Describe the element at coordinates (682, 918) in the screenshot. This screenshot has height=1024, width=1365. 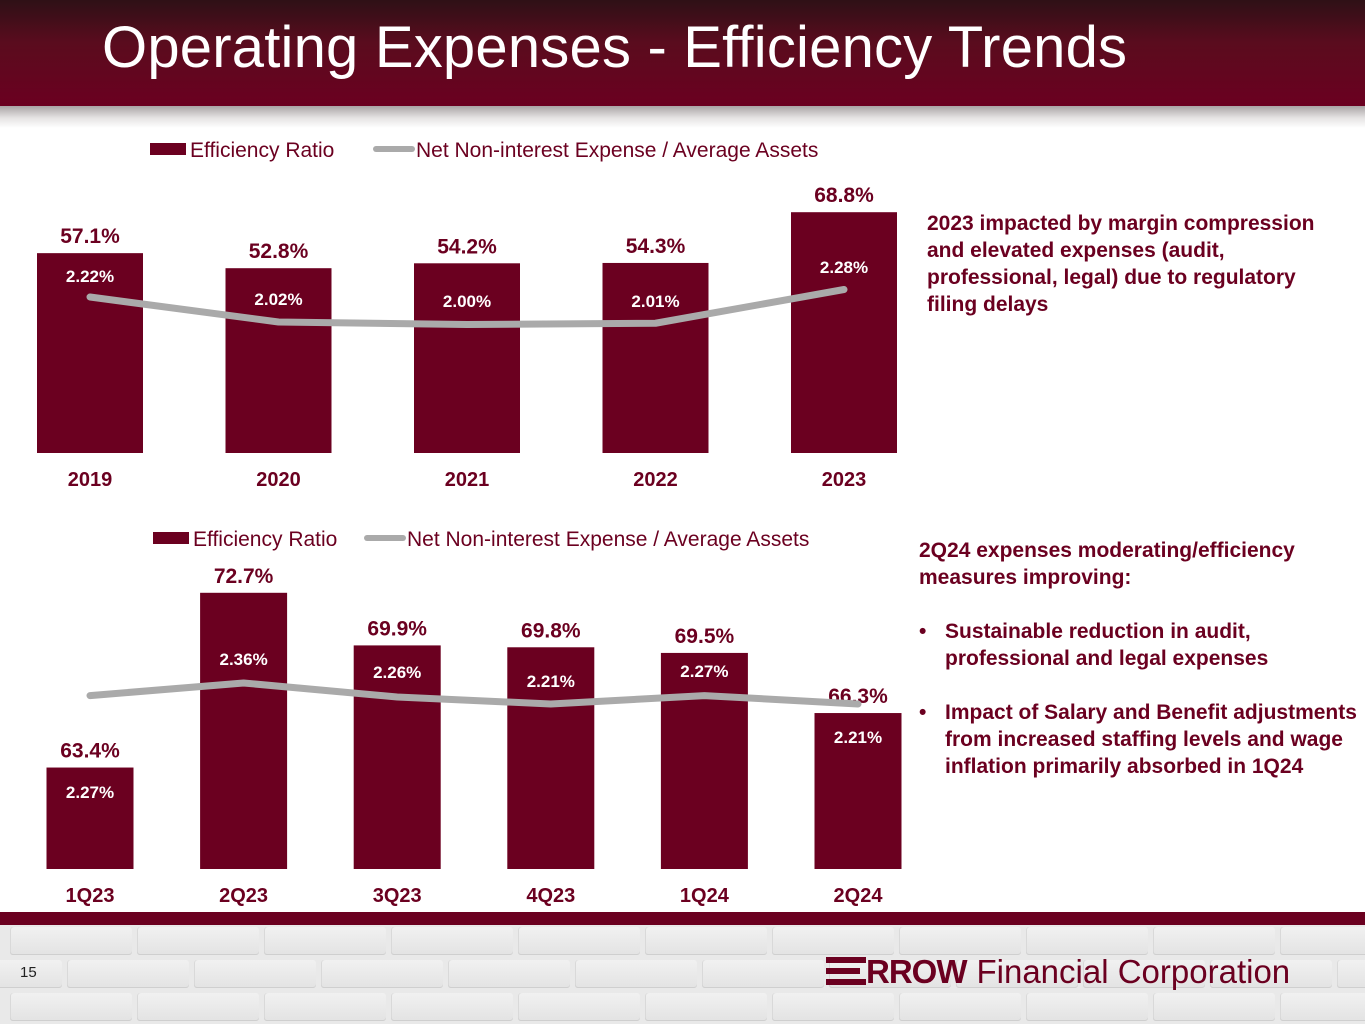
I see `footer-band` at that location.